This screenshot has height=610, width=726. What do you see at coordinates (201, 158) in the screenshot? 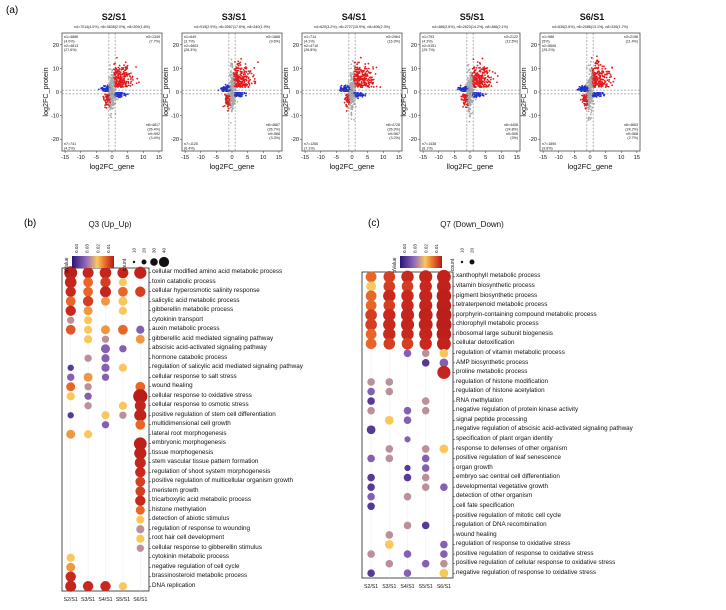
I see `x-tick-label: -10` at bounding box center [201, 158].